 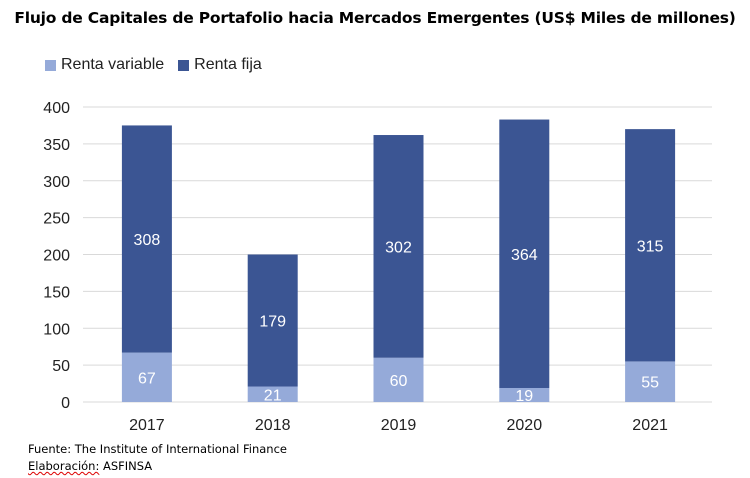 I want to click on y-tick-label: 300, so click(x=56, y=182).